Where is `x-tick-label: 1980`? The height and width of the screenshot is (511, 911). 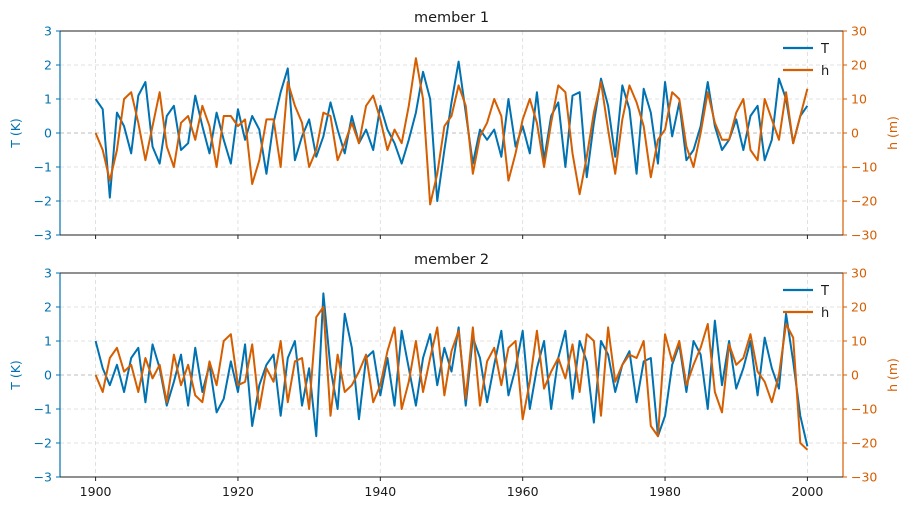
x-tick-label: 1980 is located at coordinates (665, 491).